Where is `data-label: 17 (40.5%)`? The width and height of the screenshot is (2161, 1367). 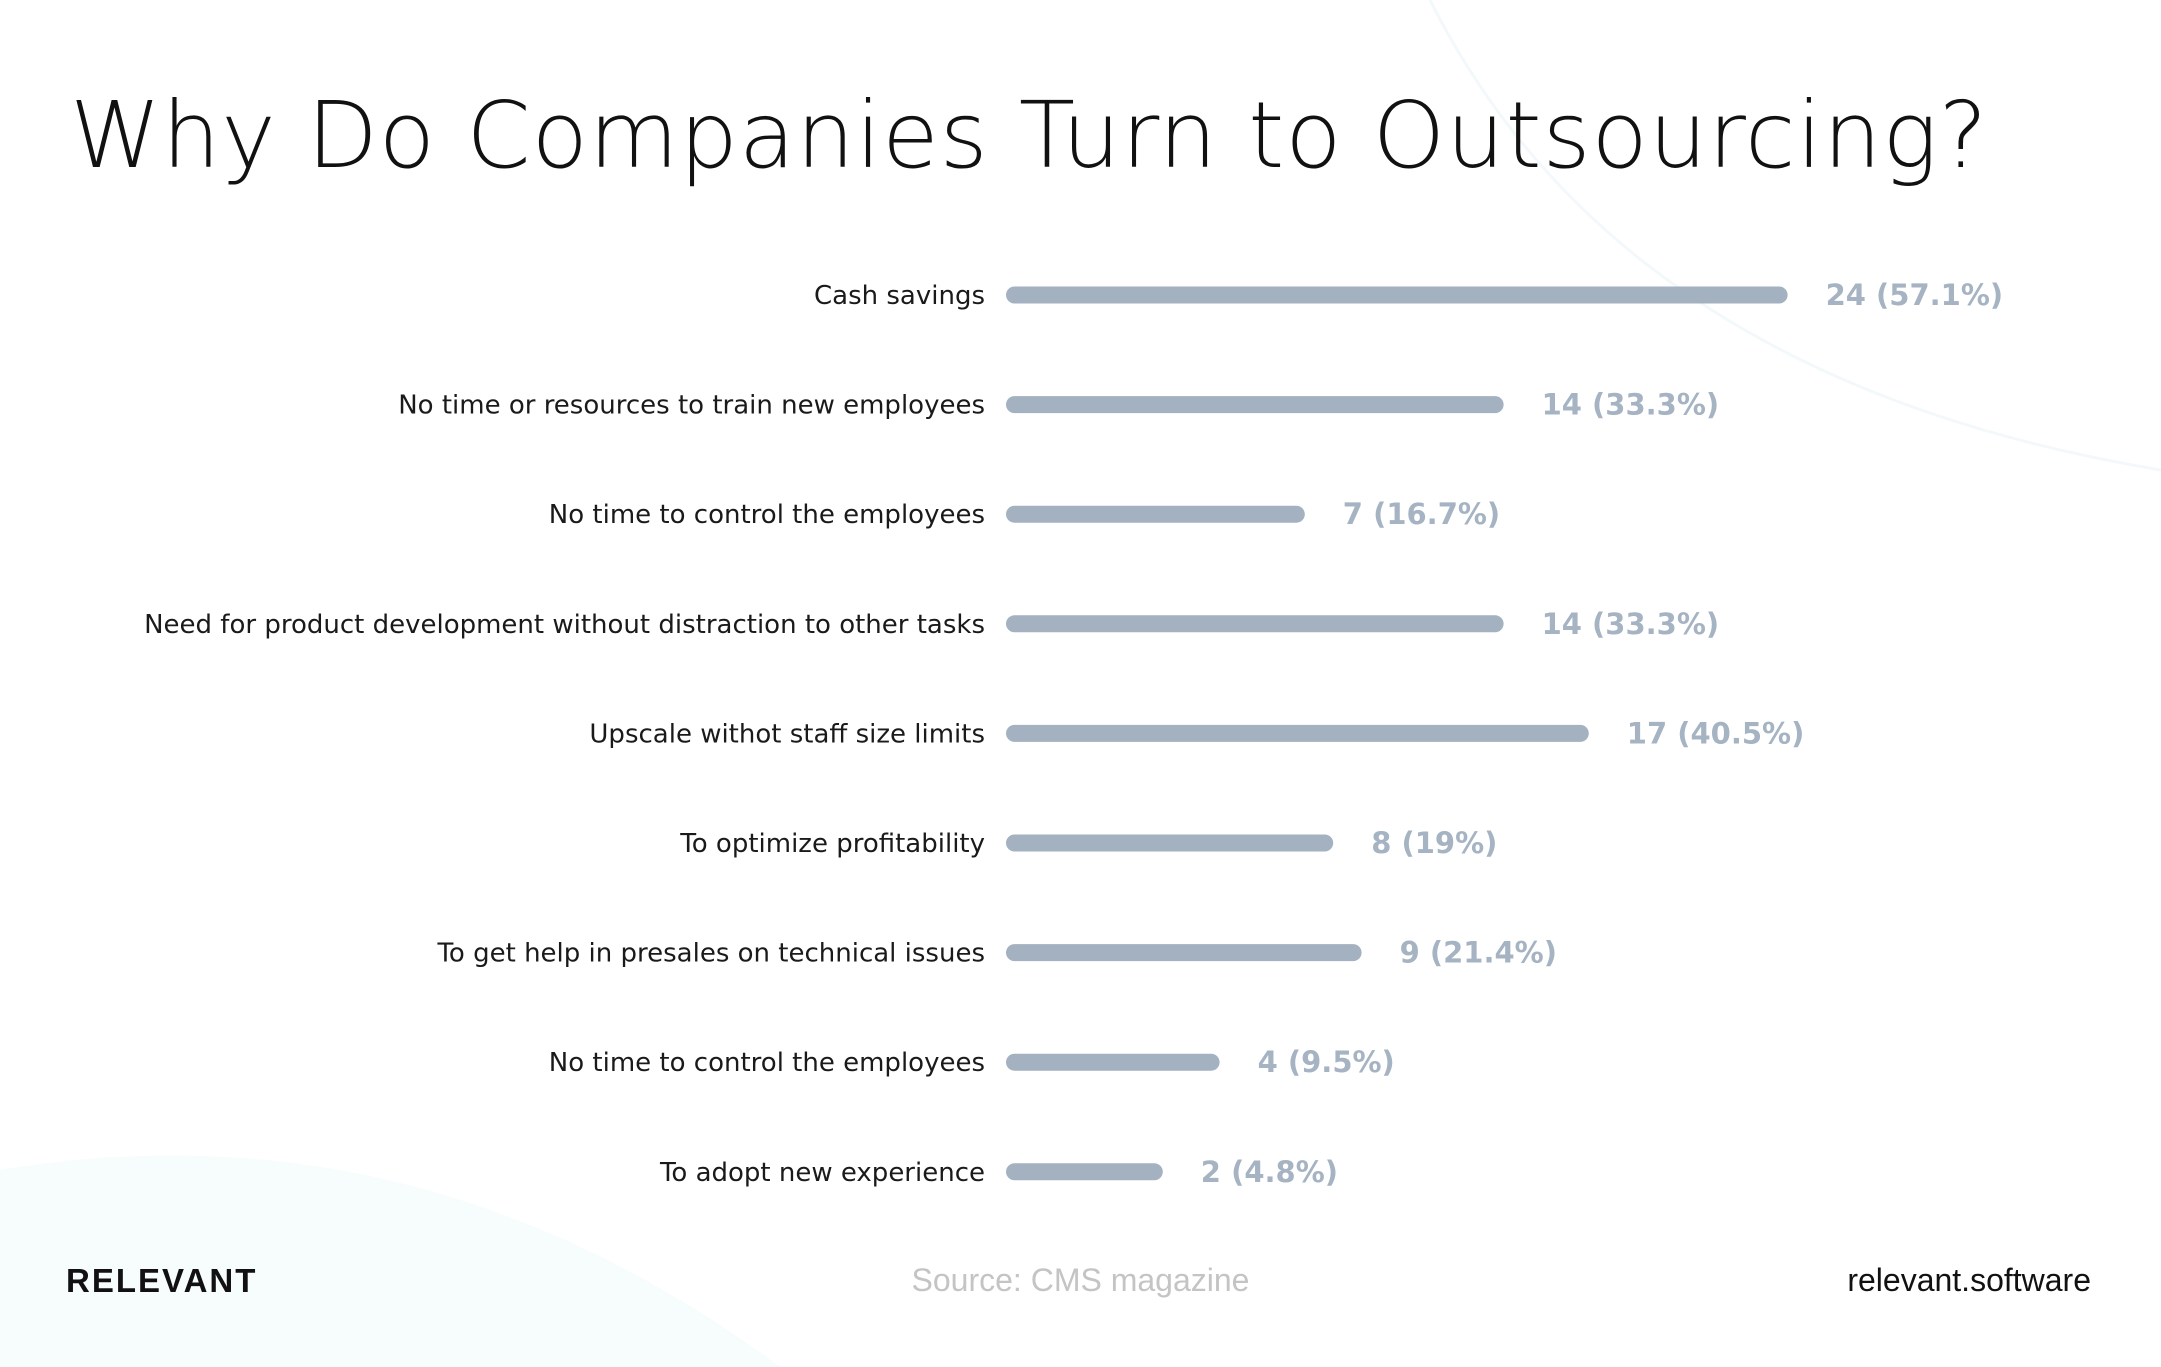
data-label: 17 (40.5%) is located at coordinates (1716, 733).